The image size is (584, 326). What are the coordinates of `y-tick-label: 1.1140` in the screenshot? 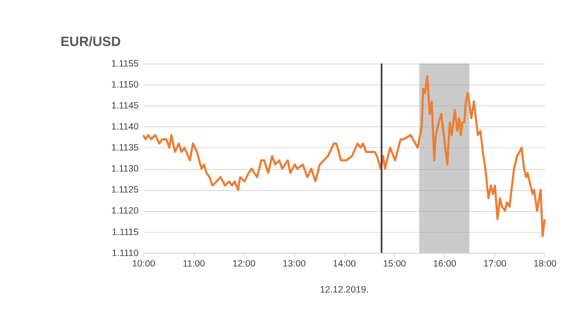 It's located at (125, 127).